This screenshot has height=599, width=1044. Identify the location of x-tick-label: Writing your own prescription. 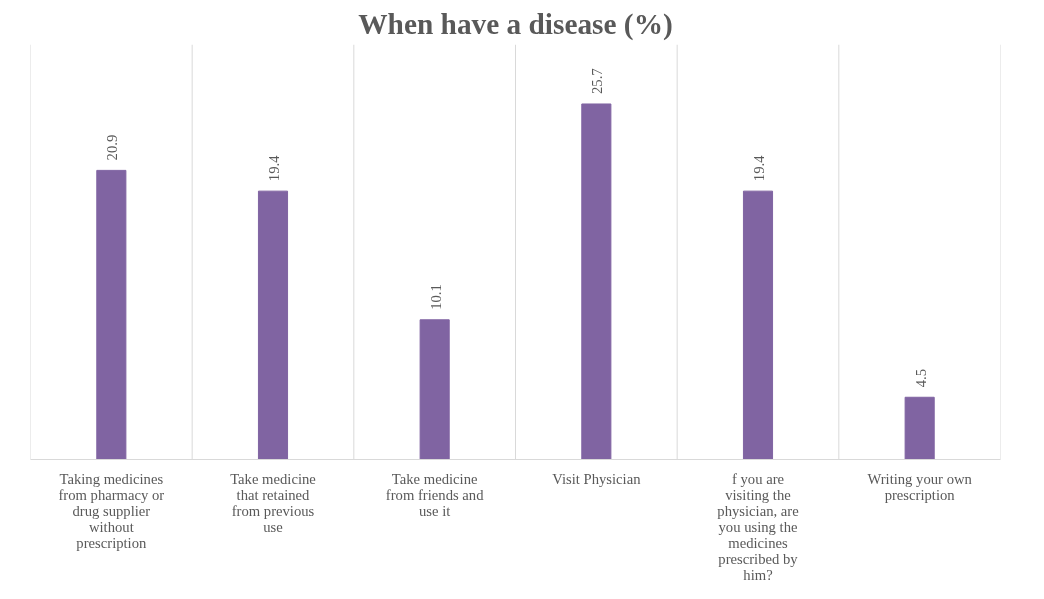
(920, 486).